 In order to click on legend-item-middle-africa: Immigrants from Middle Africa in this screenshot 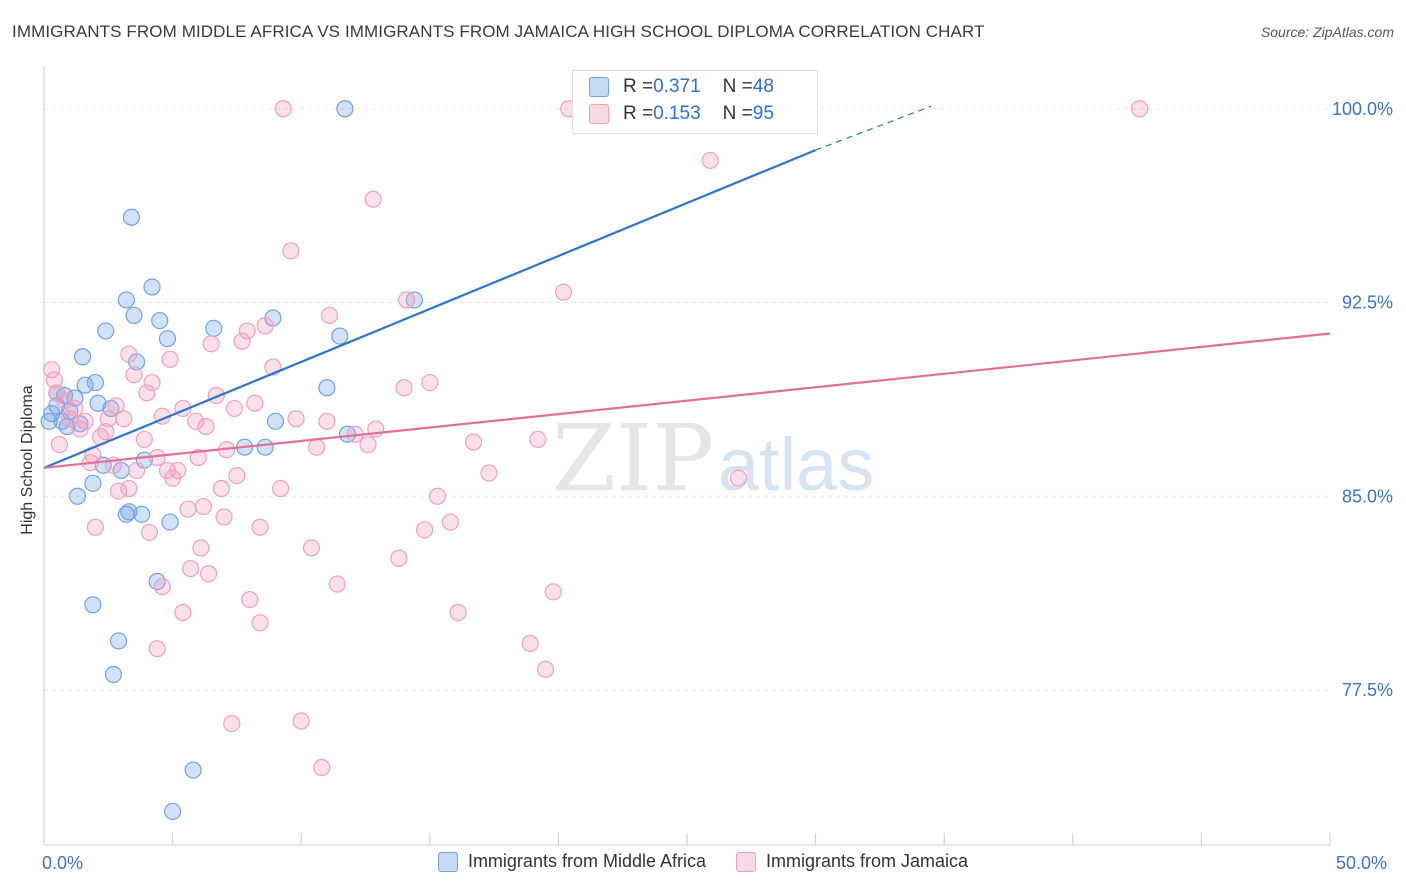, I will do `click(571, 861)`.